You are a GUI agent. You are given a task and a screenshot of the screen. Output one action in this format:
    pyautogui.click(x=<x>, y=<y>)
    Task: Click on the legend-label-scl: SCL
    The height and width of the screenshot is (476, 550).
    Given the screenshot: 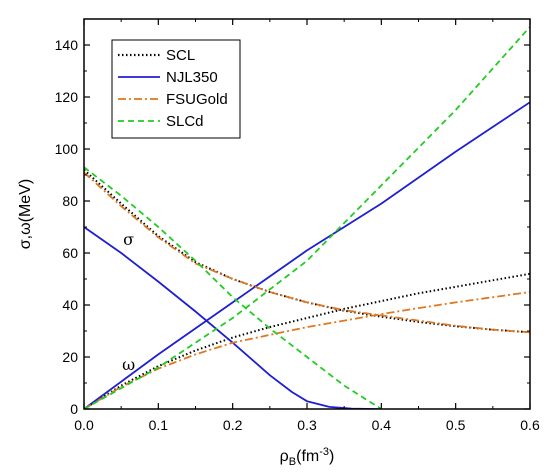 What is the action you would take?
    pyautogui.click(x=180, y=55)
    